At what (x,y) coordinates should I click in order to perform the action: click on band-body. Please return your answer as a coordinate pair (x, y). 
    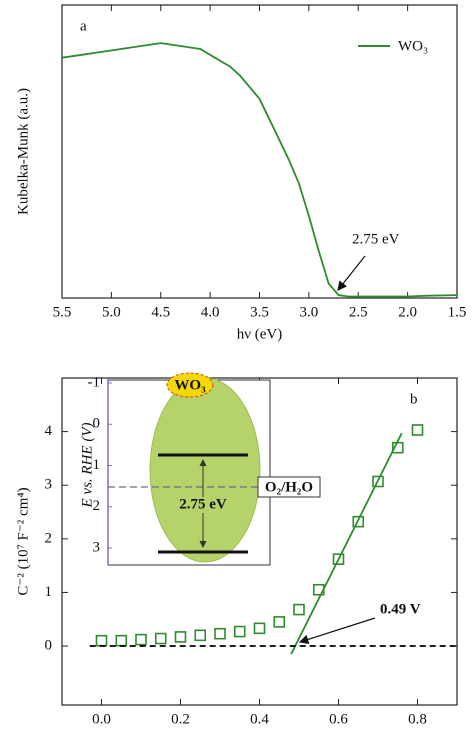
    Looking at the image, I should click on (205, 470).